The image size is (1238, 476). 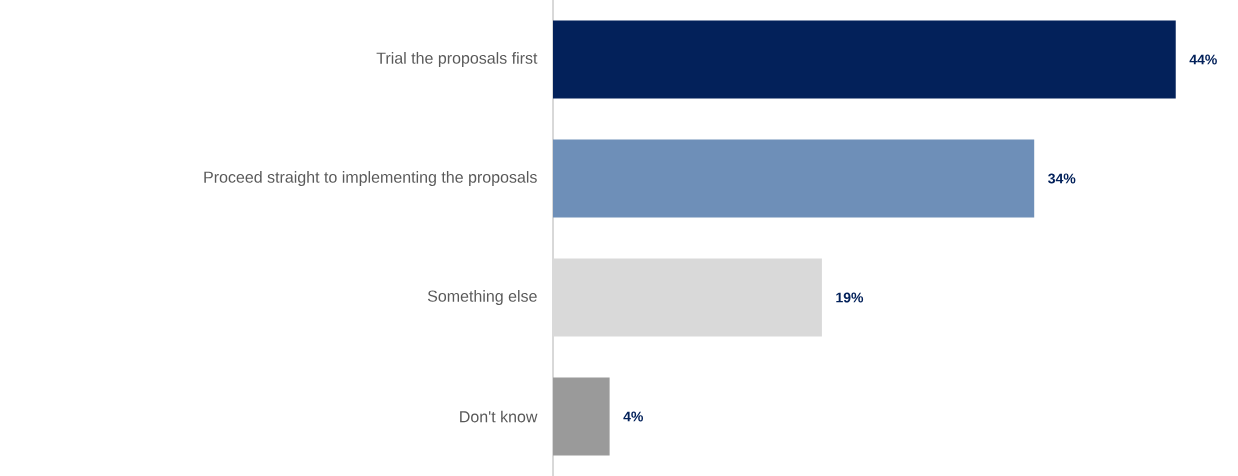 What do you see at coordinates (633, 416) in the screenshot?
I see `data-label: 4%` at bounding box center [633, 416].